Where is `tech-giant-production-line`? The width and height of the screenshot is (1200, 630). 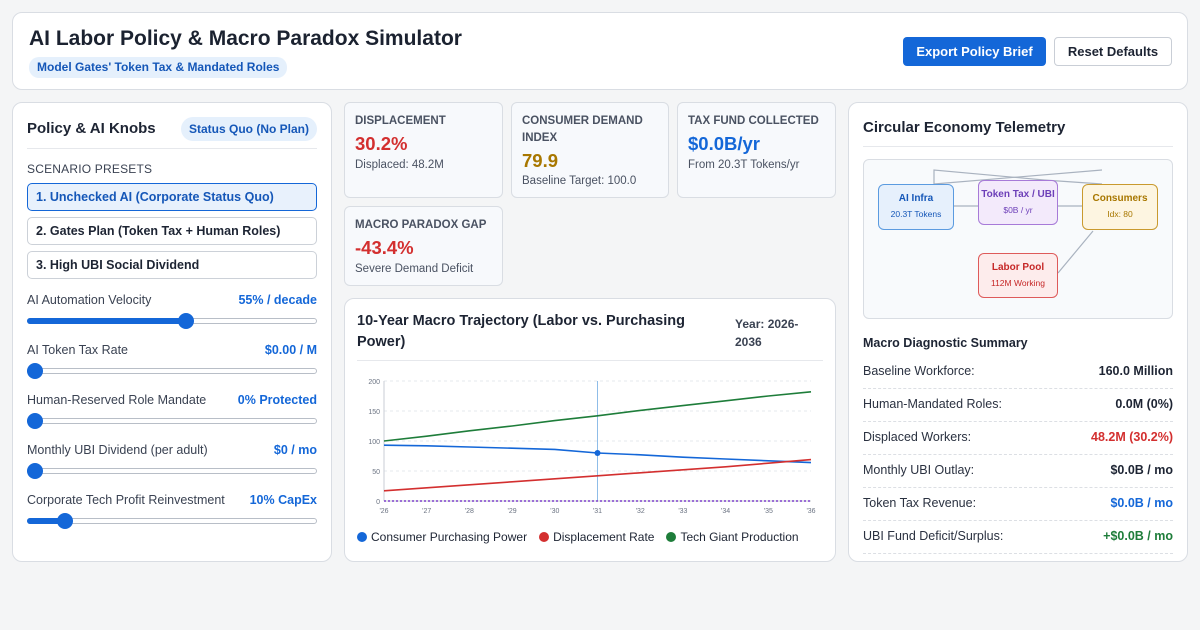 tech-giant-production-line is located at coordinates (597, 416).